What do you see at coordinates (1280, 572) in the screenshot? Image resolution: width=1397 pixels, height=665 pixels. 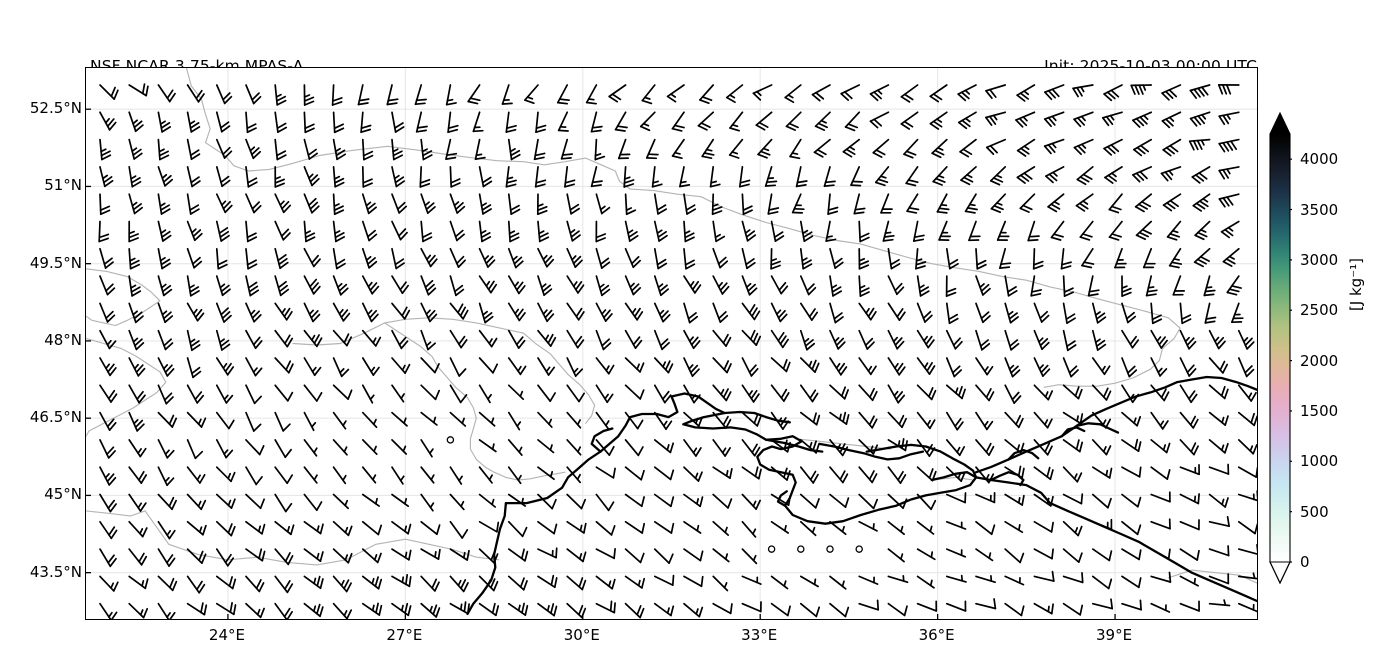 I see `colorbar-extend-min` at bounding box center [1280, 572].